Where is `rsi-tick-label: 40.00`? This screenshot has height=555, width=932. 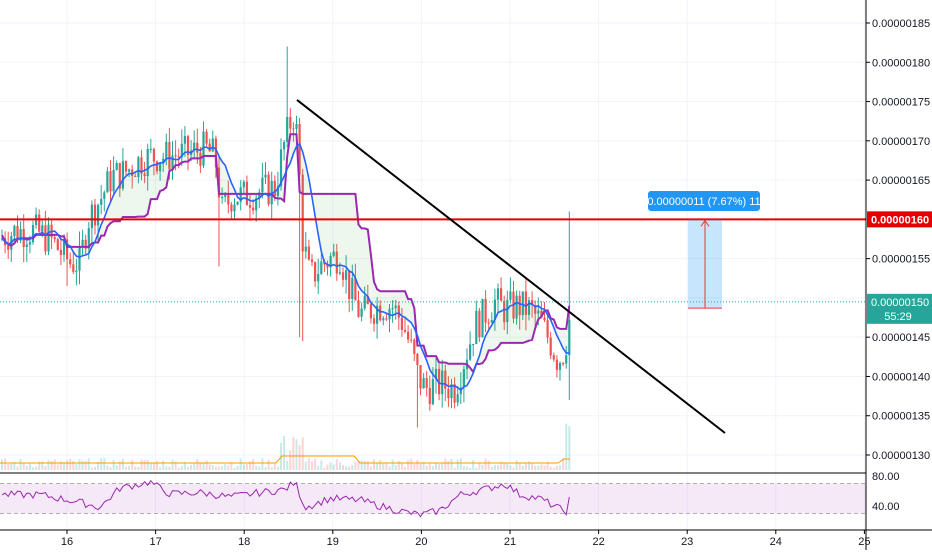 rsi-tick-label: 40.00 is located at coordinates (886, 507).